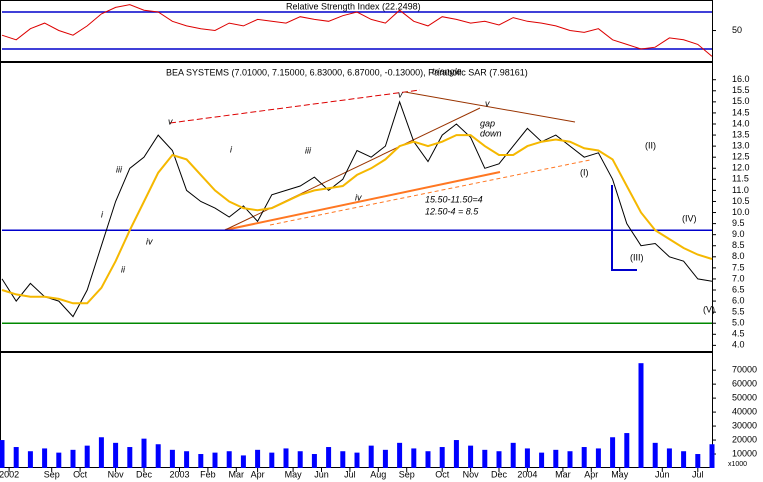 The image size is (763, 482). I want to click on x-tick-label: May, so click(294, 474).